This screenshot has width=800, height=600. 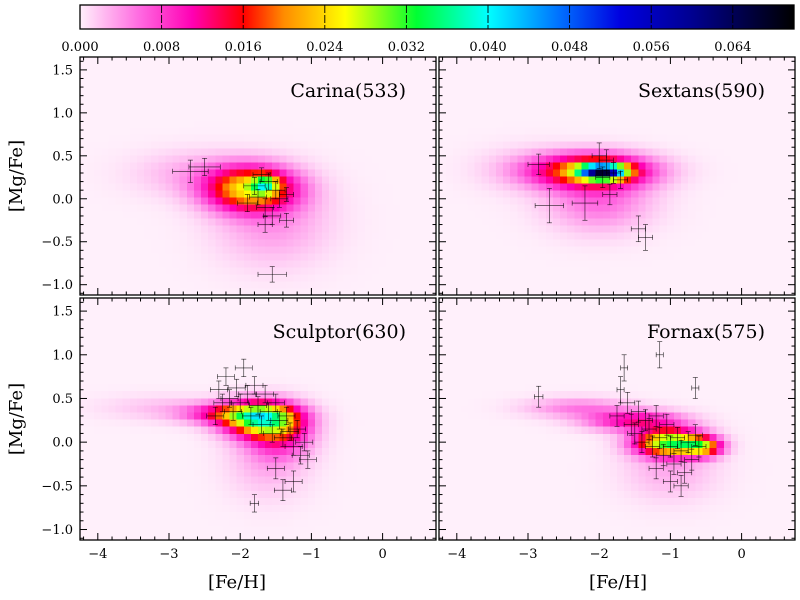 What do you see at coordinates (57, 285) in the screenshot?
I see `y-tick-label: −1.0` at bounding box center [57, 285].